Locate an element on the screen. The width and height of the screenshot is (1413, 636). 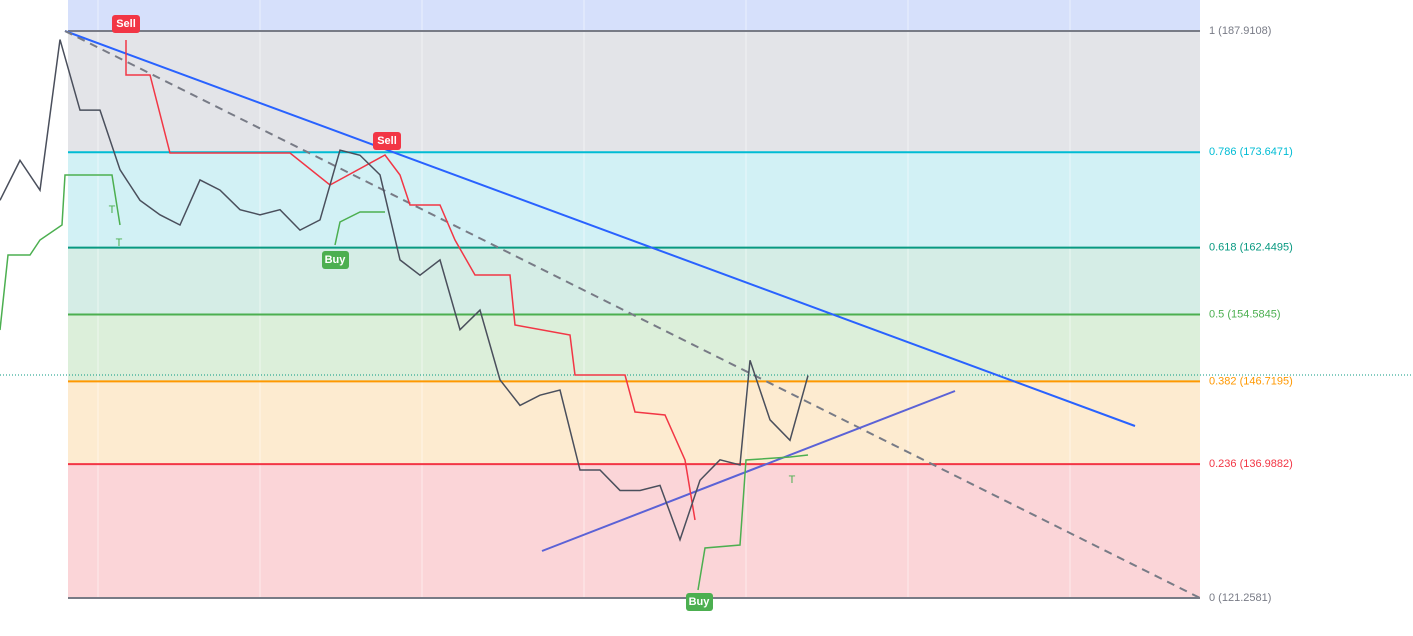
fib-label: 1 (187.9108) is located at coordinates (1240, 31).